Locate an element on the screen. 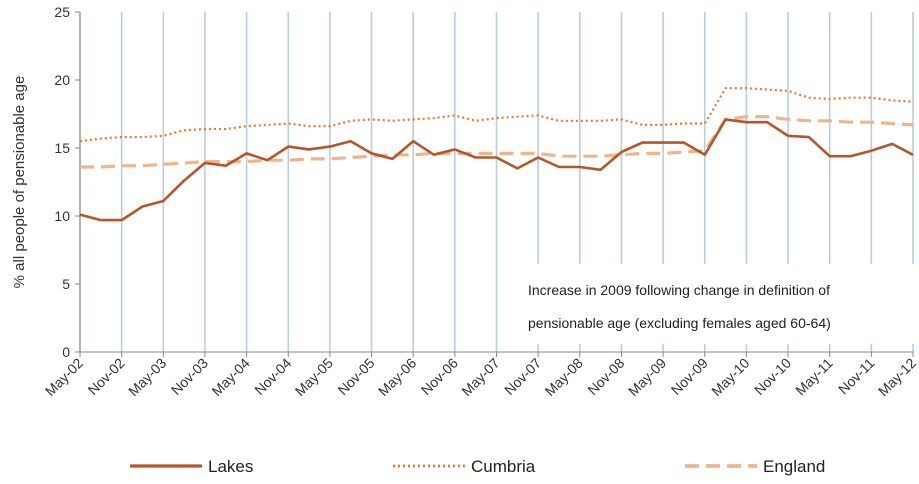  x-tick-label: Nov-04 is located at coordinates (272, 376).